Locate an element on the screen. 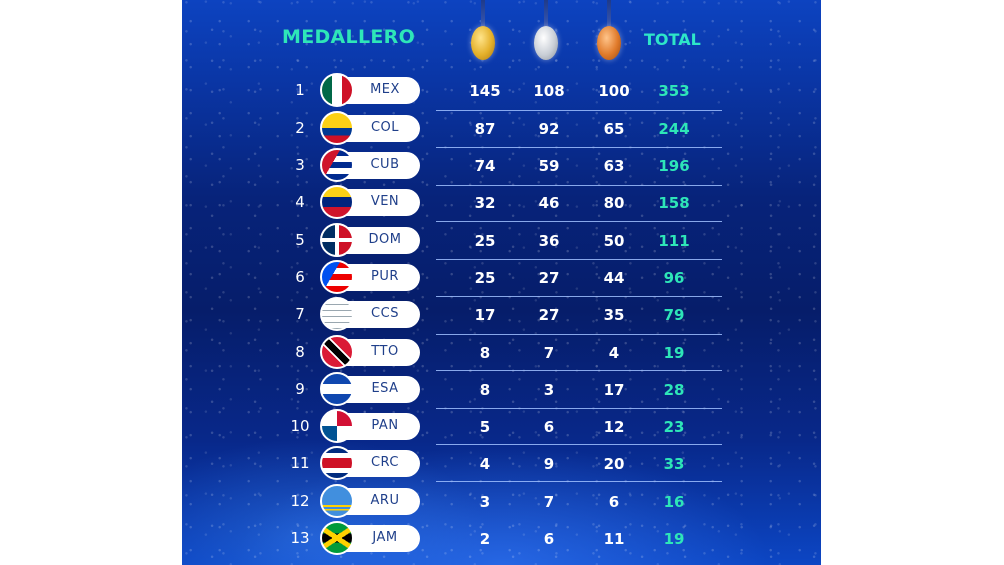  cuba-flag-icon is located at coordinates (337, 165).